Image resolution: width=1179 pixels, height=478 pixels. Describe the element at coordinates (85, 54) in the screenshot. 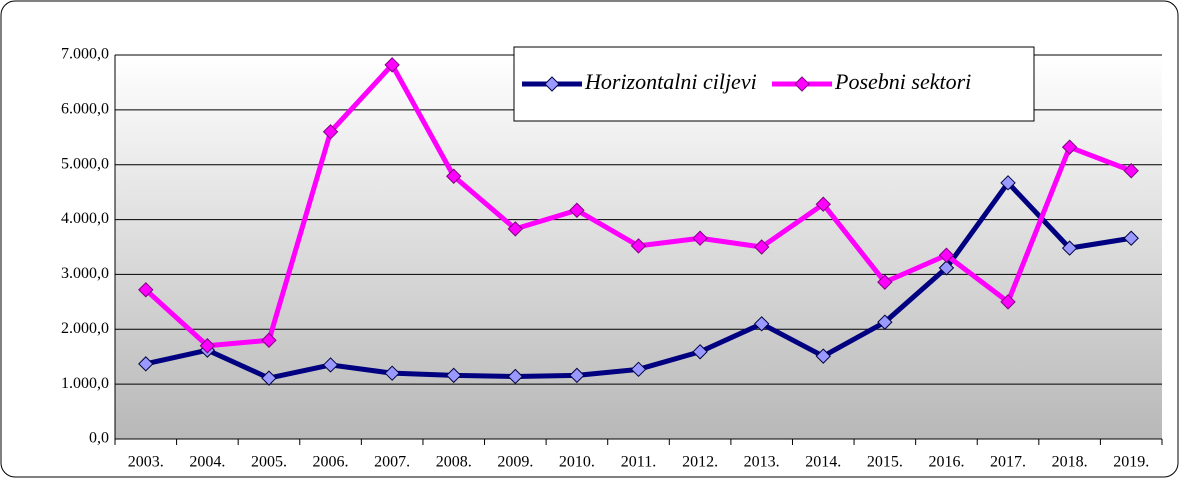

I see `y-tick-label: 7.000,0` at that location.